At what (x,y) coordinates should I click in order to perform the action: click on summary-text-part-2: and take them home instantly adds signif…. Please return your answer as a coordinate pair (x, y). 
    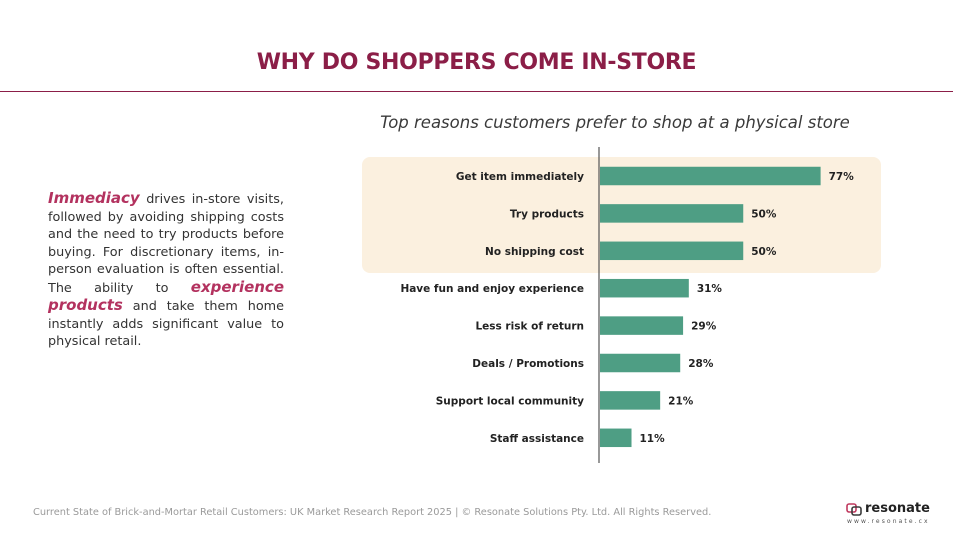
    Looking at the image, I should click on (166, 324).